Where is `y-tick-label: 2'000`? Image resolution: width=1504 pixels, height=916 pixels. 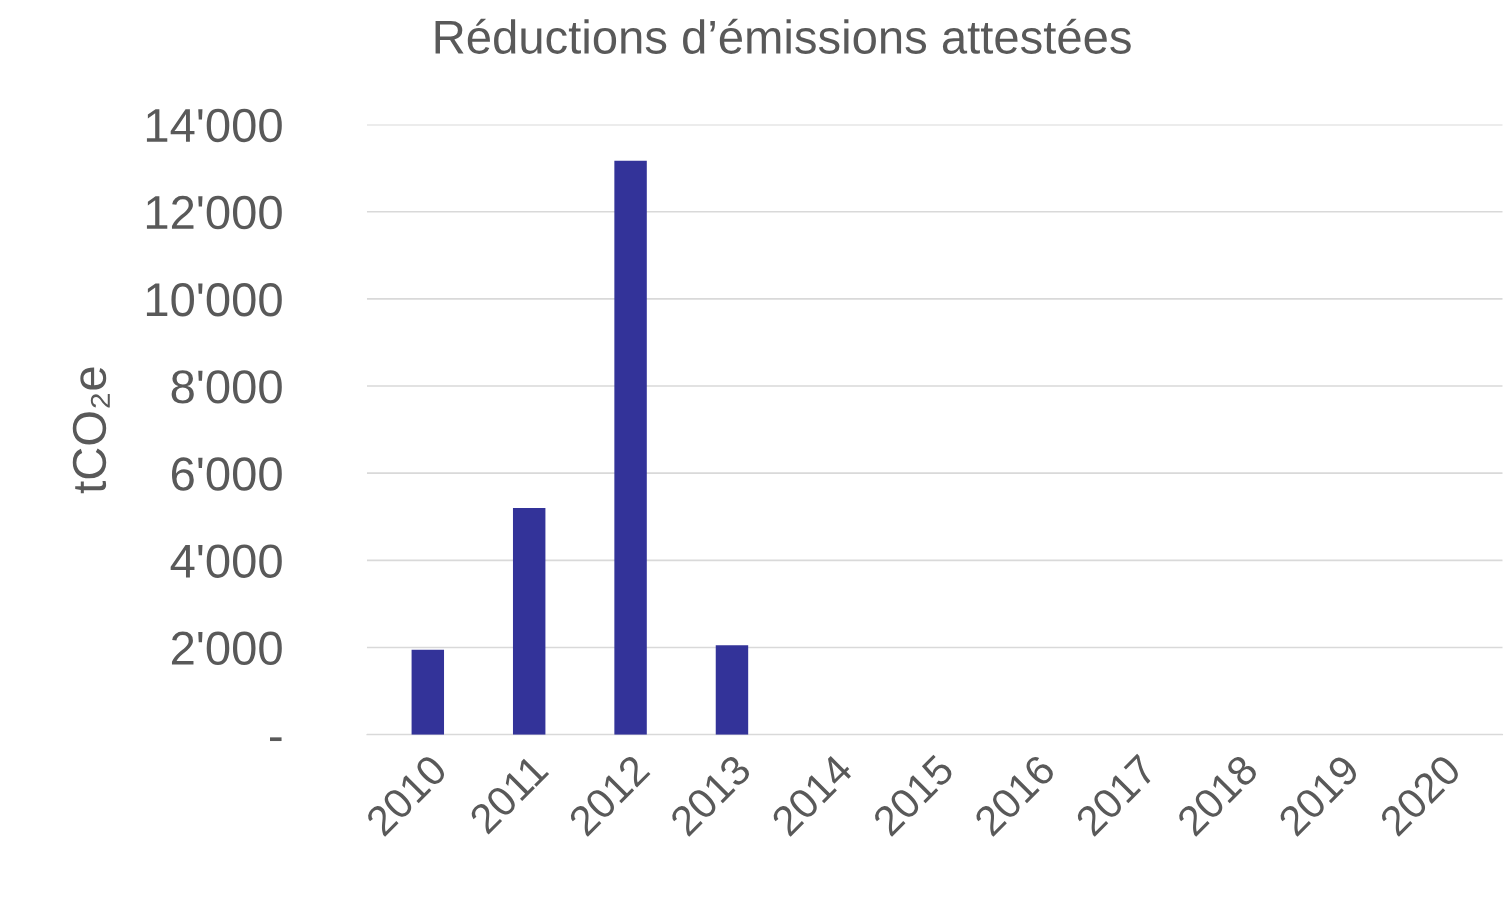 y-tick-label: 2'000 is located at coordinates (226, 648).